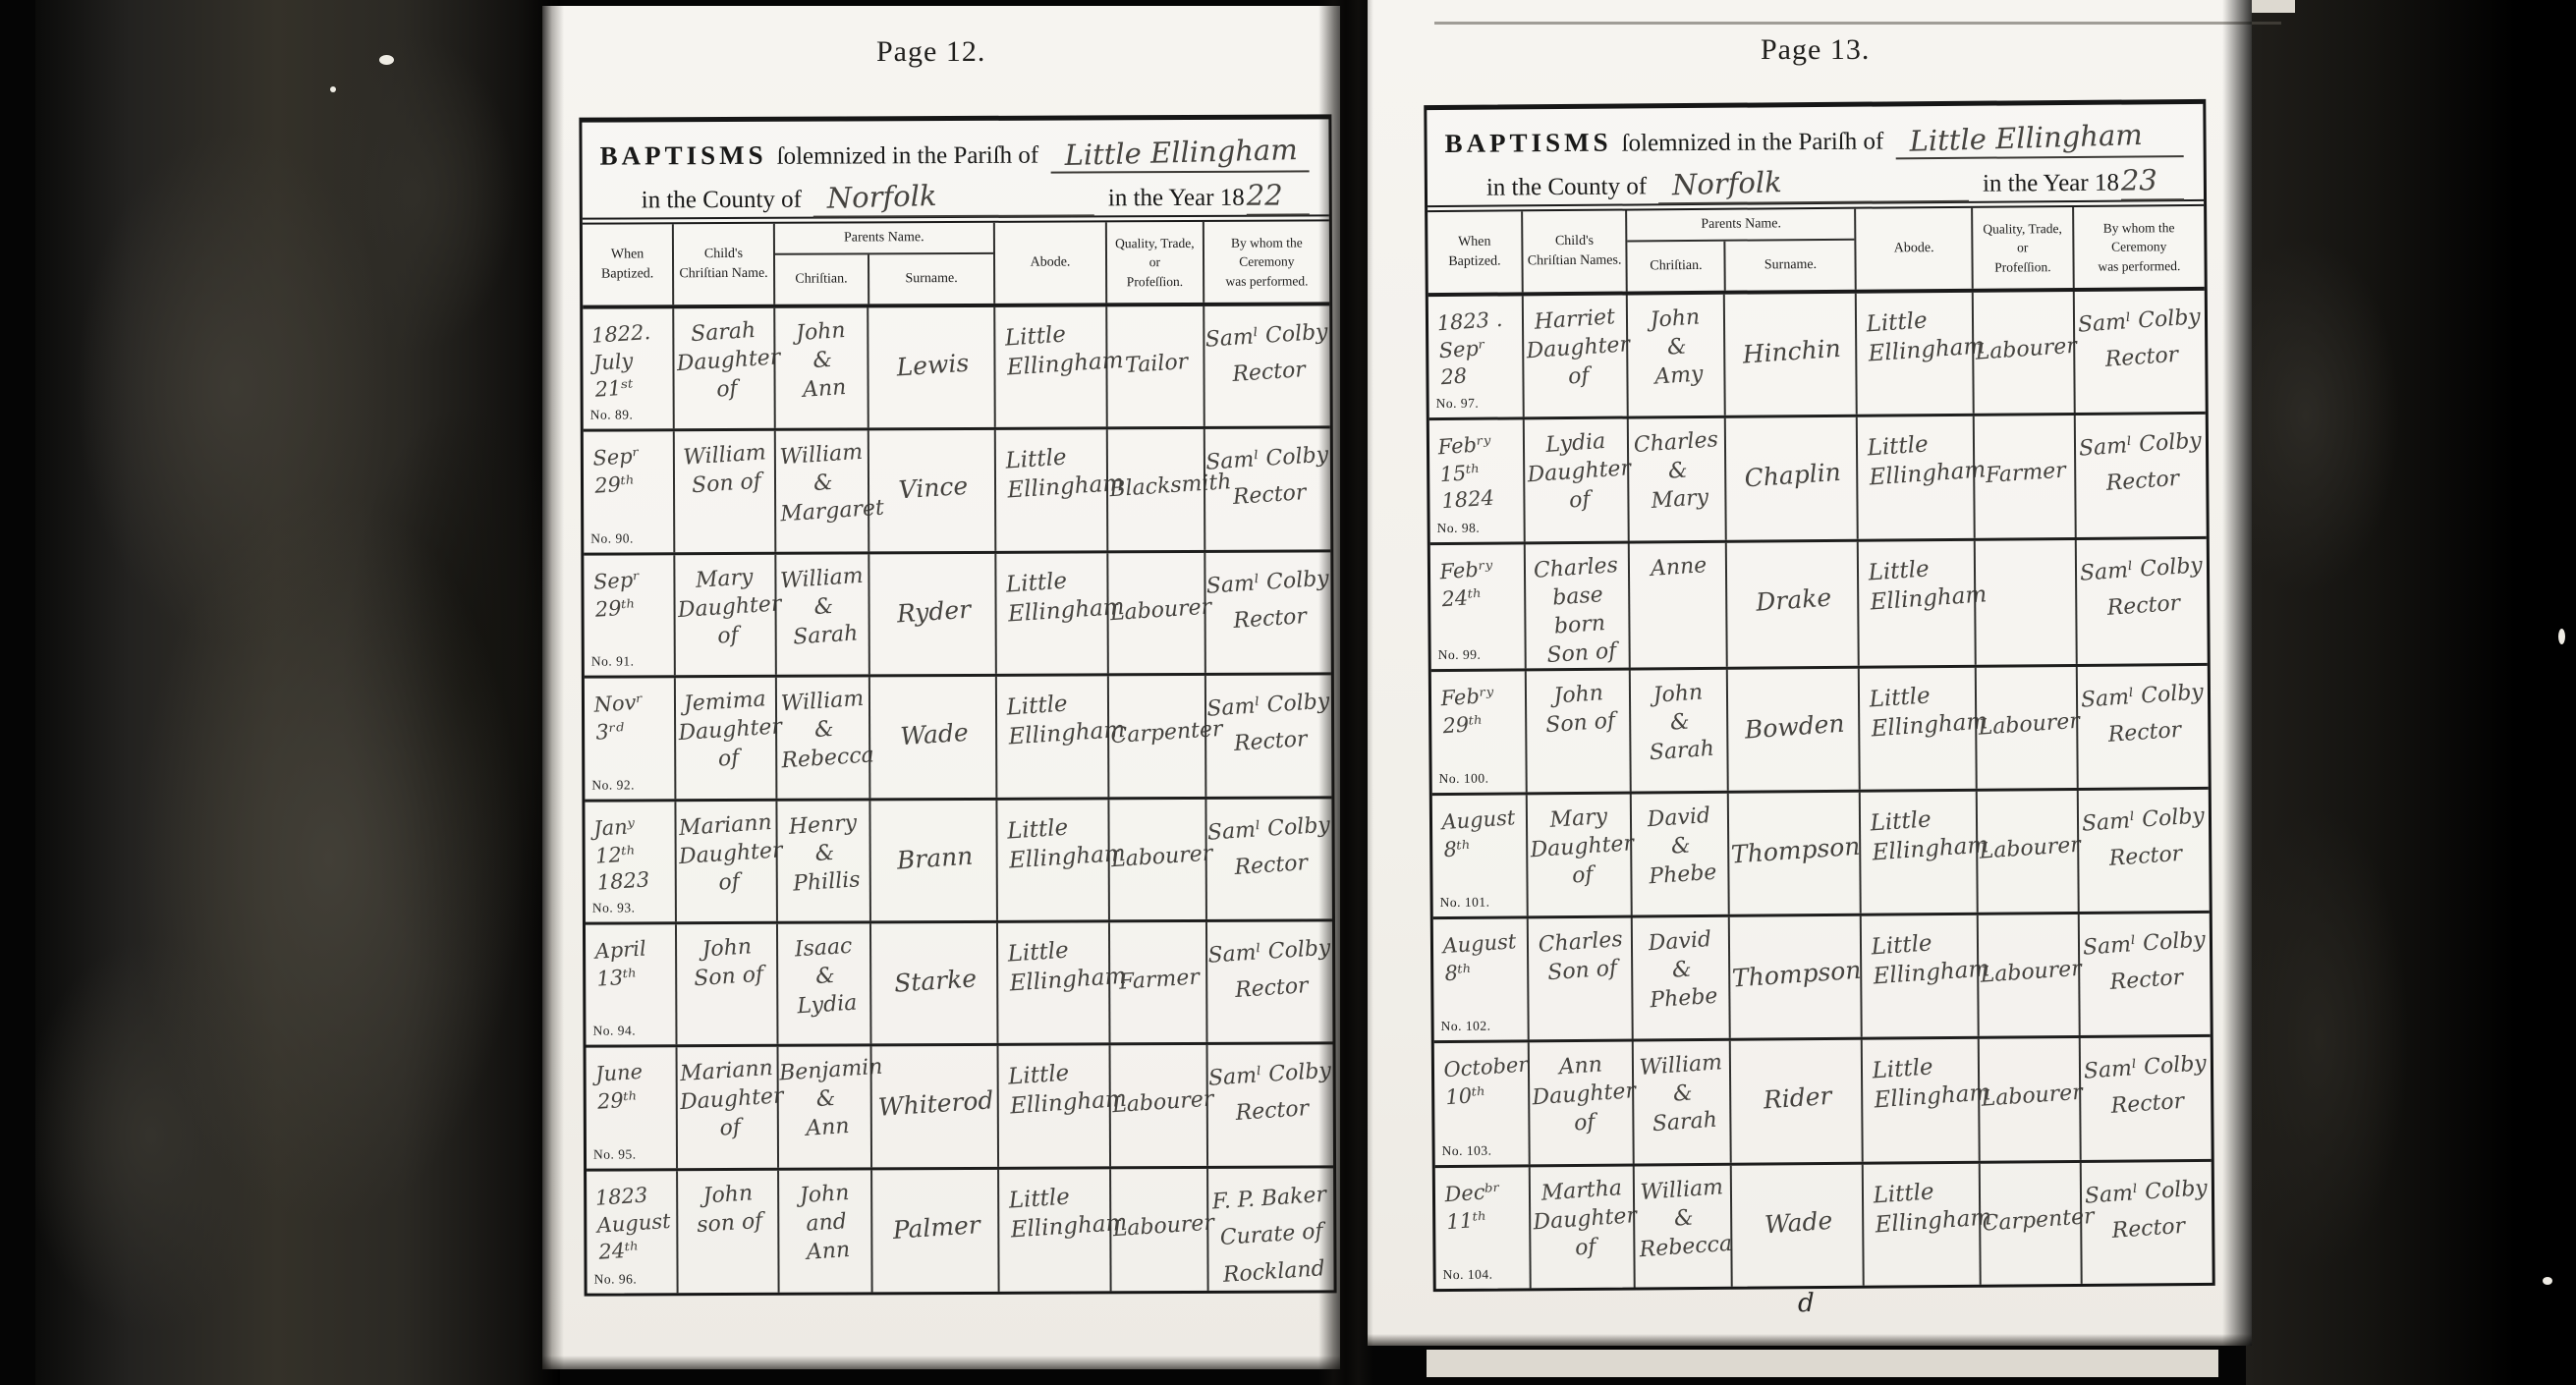 The image size is (2576, 1385). Describe the element at coordinates (2022, 248) in the screenshot. I see `col-header-quality-trade: Quality, Trade, or Profeſſion.` at that location.